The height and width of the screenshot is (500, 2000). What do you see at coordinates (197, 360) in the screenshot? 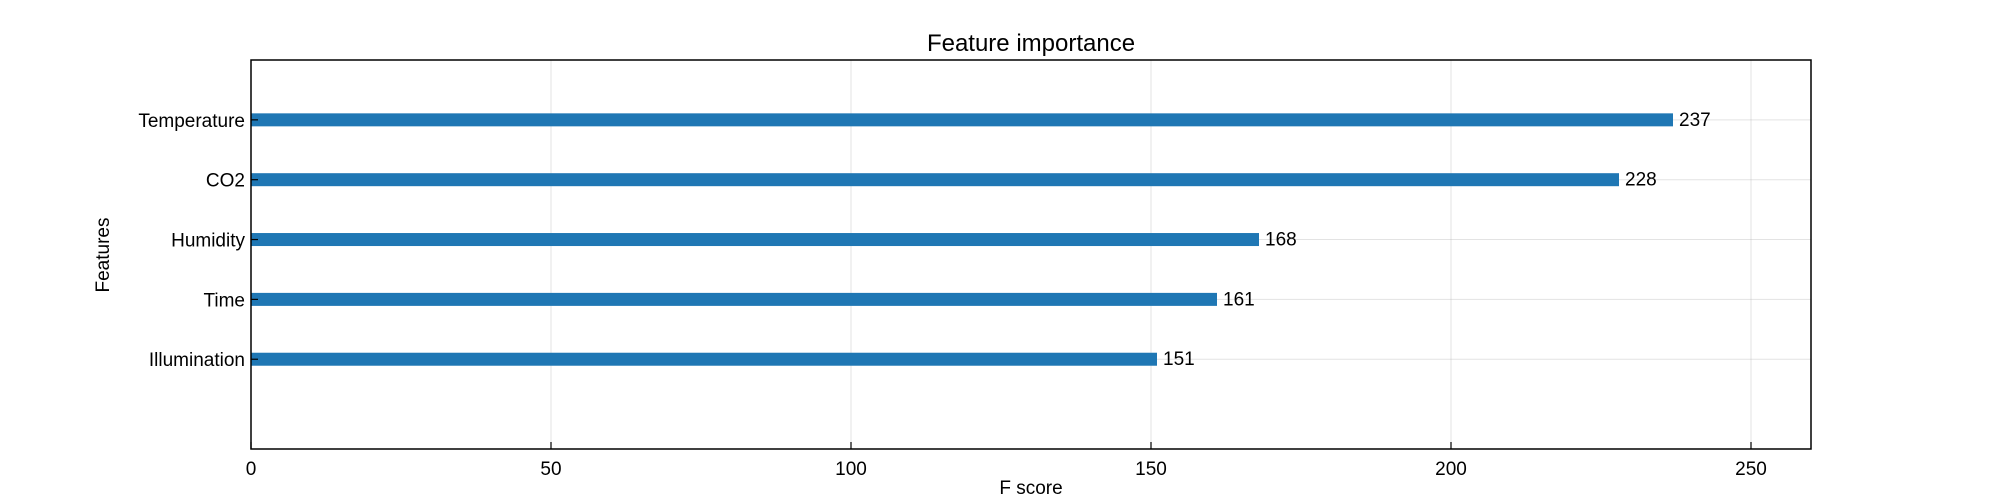
I see `y-tick-label: Illumination` at bounding box center [197, 360].